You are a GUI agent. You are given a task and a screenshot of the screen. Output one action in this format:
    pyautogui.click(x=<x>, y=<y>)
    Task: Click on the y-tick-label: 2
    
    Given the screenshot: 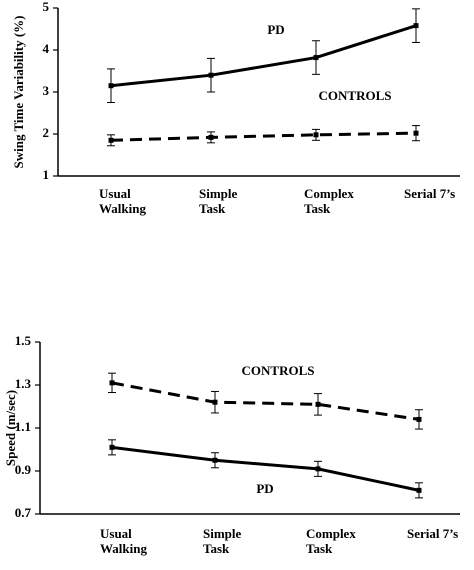 What is the action you would take?
    pyautogui.click(x=46, y=132)
    